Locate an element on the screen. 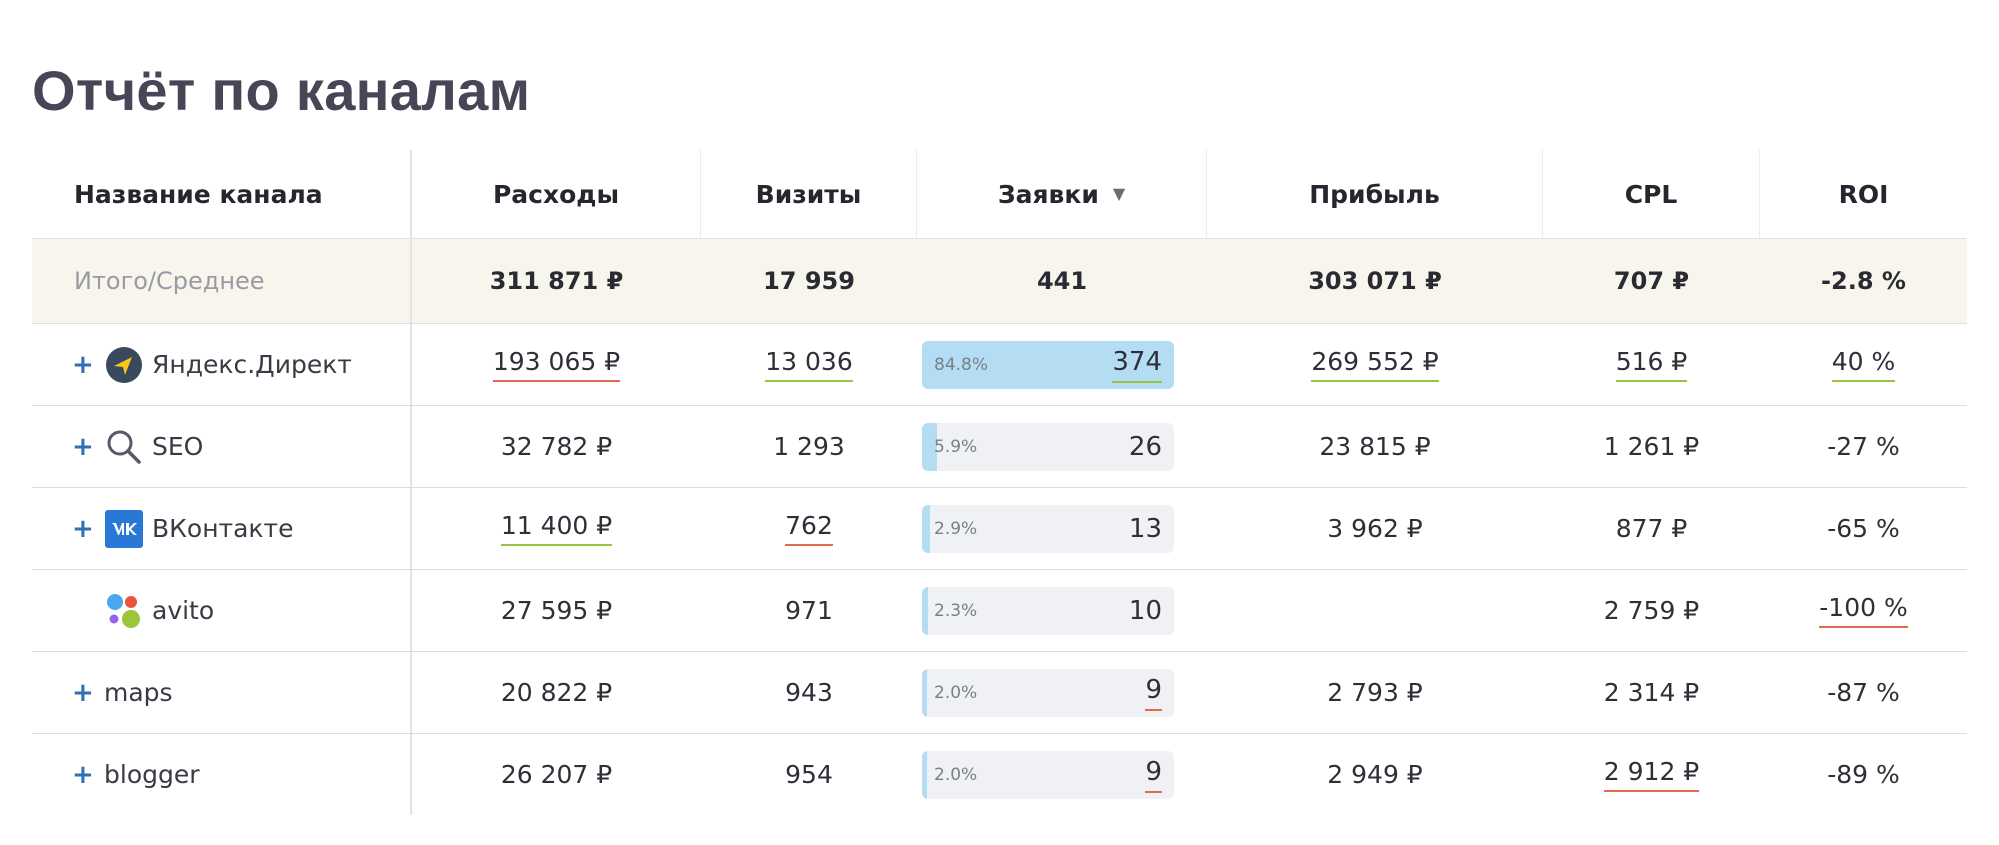 The height and width of the screenshot is (845, 1999). column-header-profit: Прибыль is located at coordinates (1375, 194).